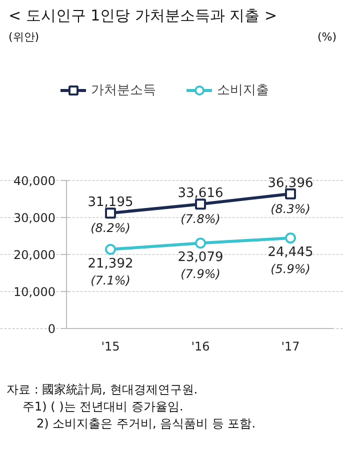 This screenshot has height=450, width=344. I want to click on x-tick-label: '16, so click(200, 347).